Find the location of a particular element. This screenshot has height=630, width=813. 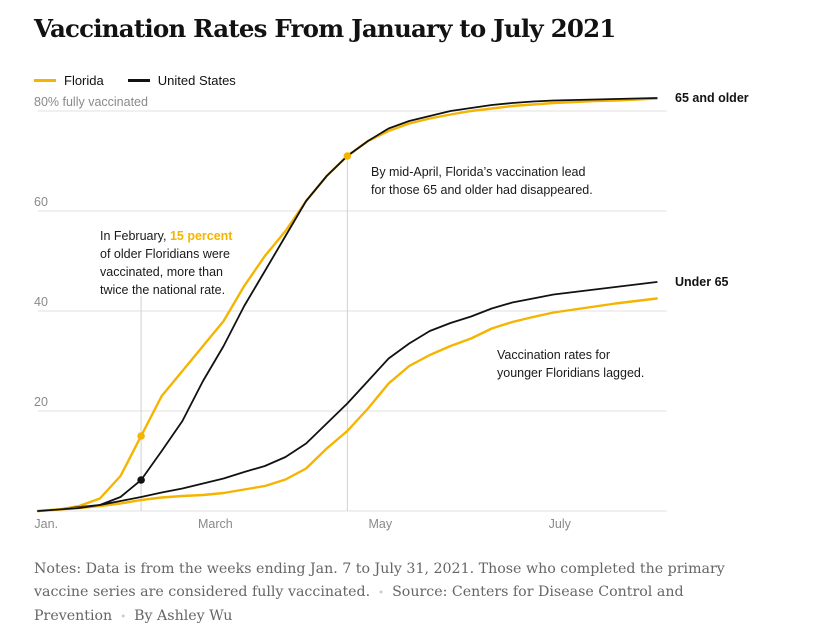

x-tick-label-0: Jan. is located at coordinates (46, 524).